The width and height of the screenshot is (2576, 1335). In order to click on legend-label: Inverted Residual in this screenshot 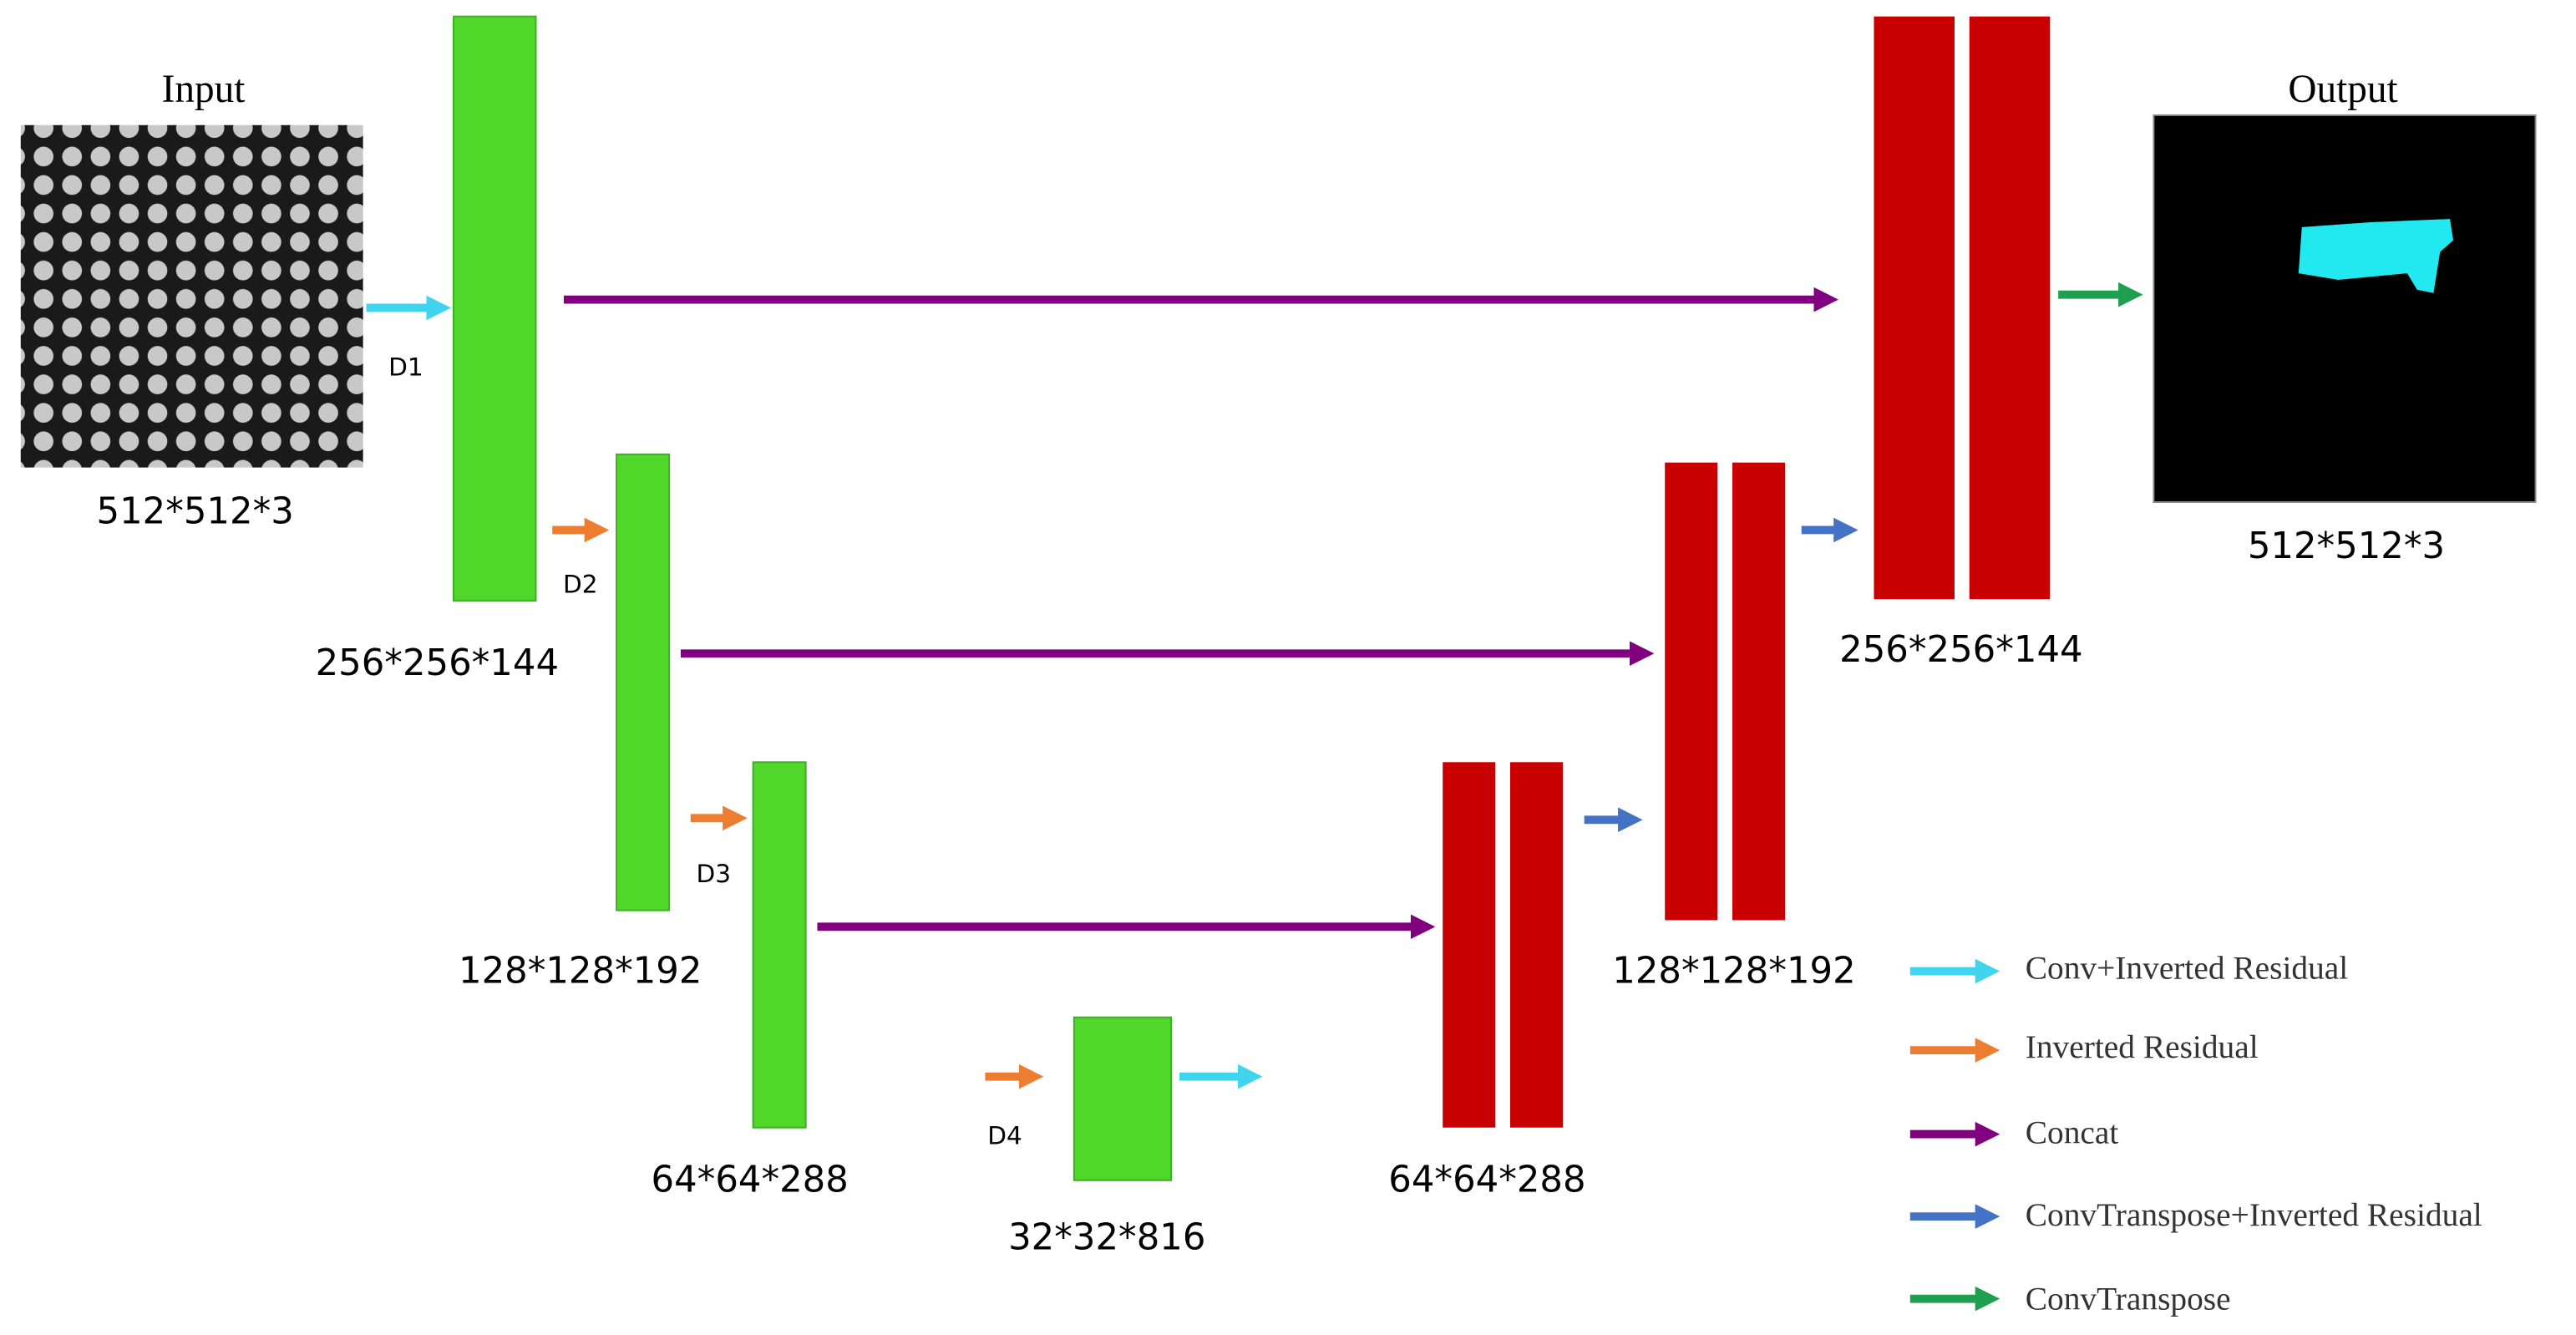, I will do `click(2142, 1046)`.